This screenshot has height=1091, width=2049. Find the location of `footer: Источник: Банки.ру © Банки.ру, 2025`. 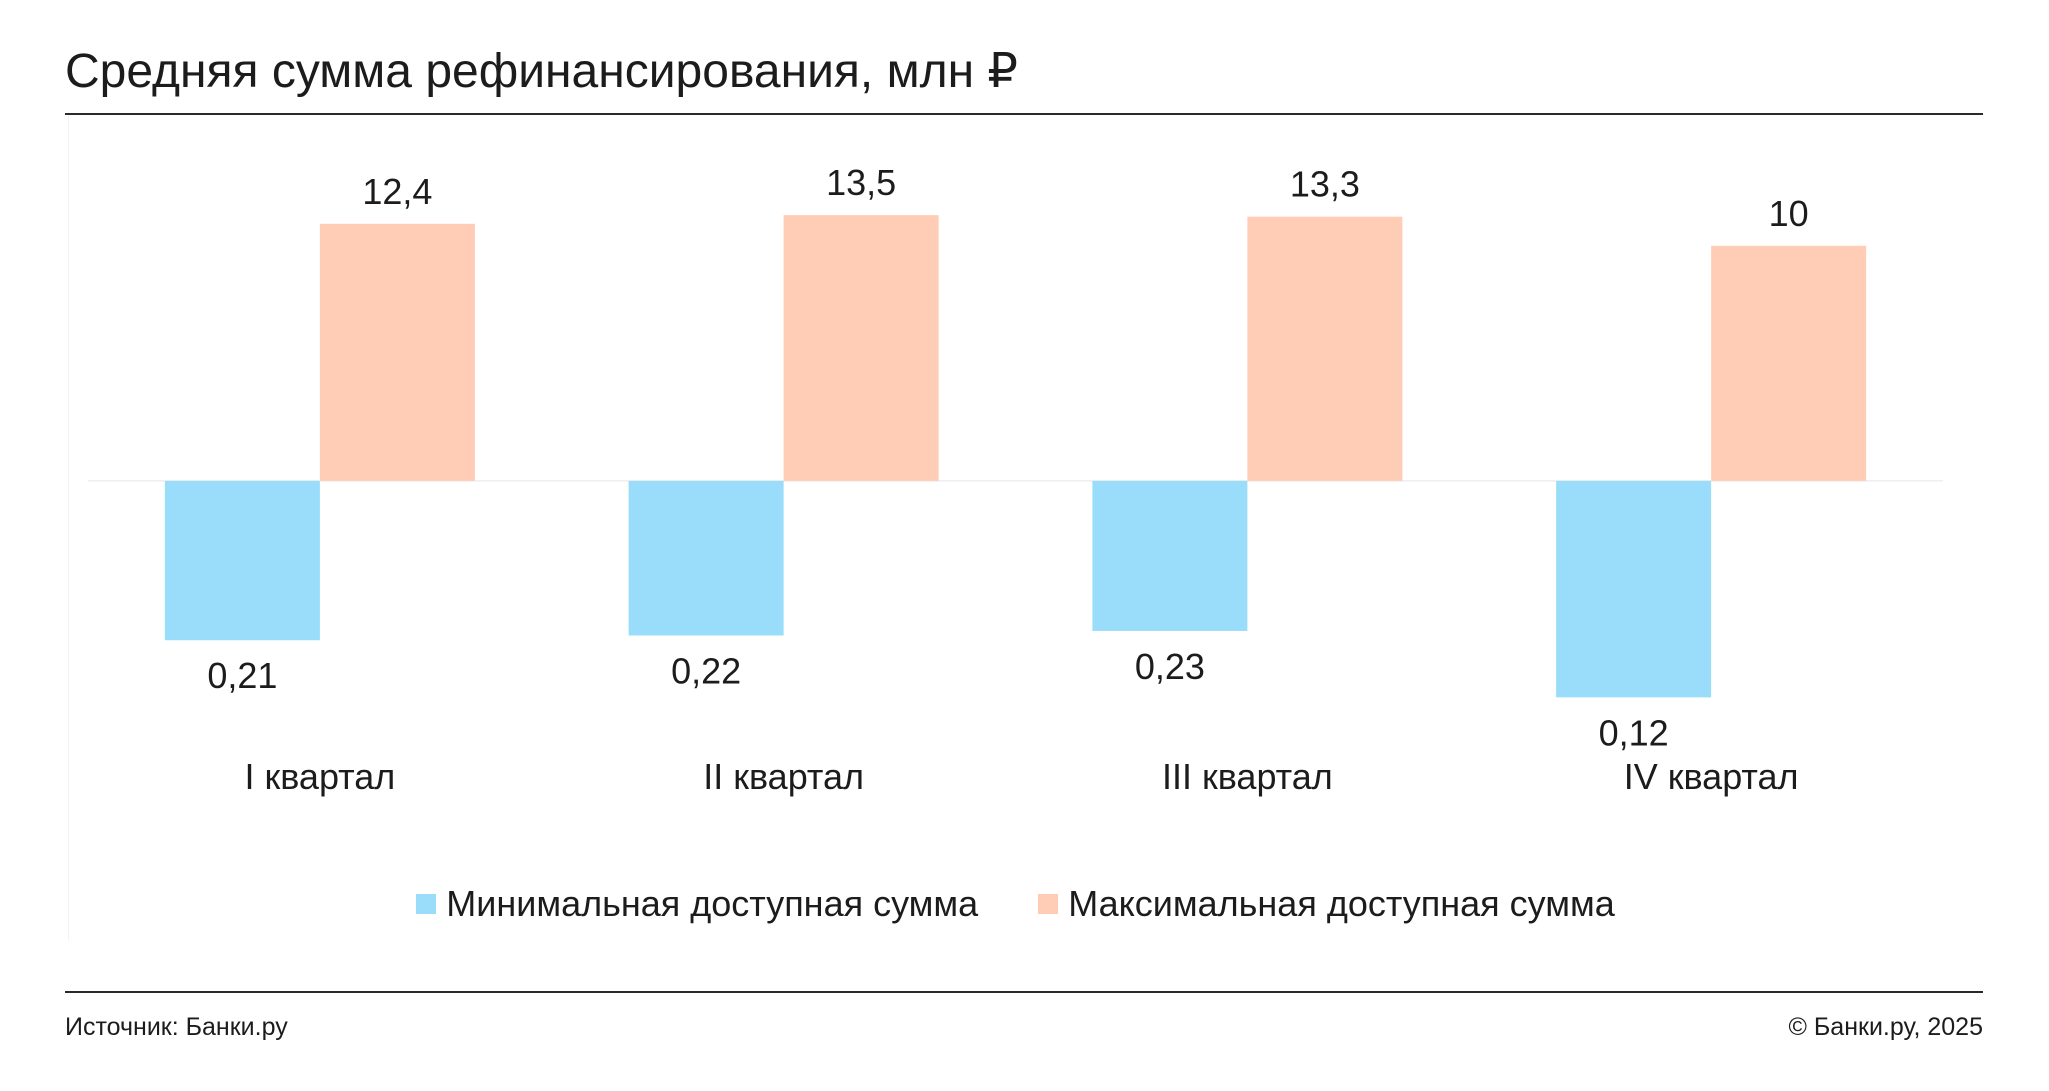

footer: Источник: Банки.ру © Банки.ру, 2025 is located at coordinates (1024, 1027).